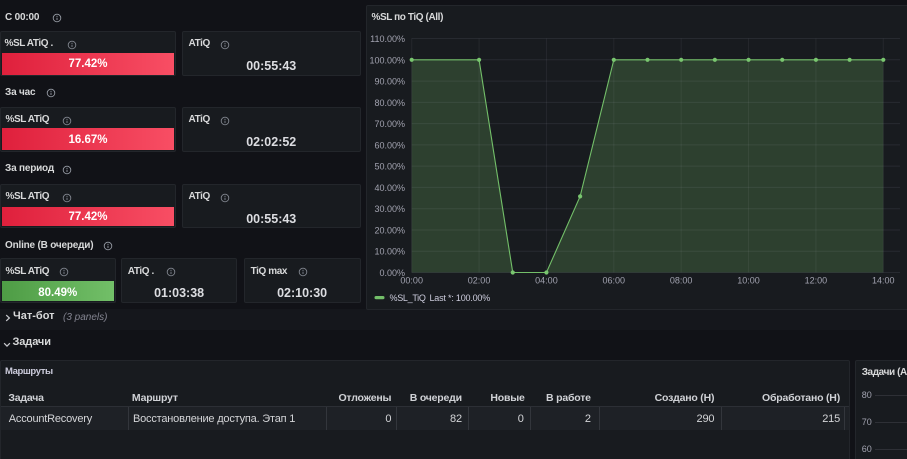 Image resolution: width=907 pixels, height=459 pixels. I want to click on svg-text: 30.00%, so click(389, 209).